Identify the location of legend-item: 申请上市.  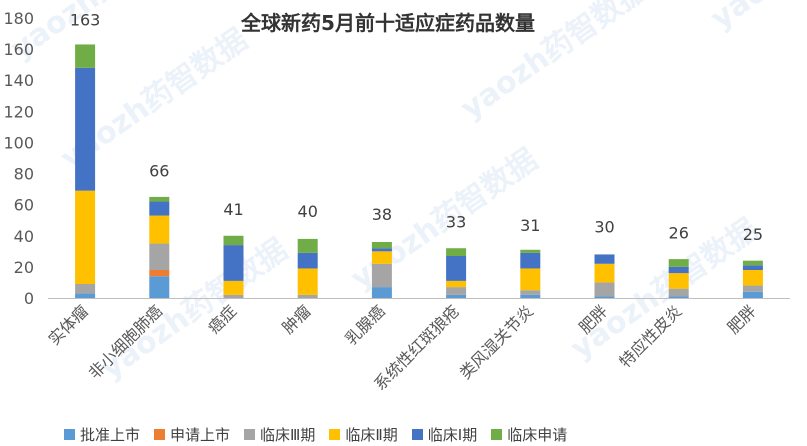
(192, 434).